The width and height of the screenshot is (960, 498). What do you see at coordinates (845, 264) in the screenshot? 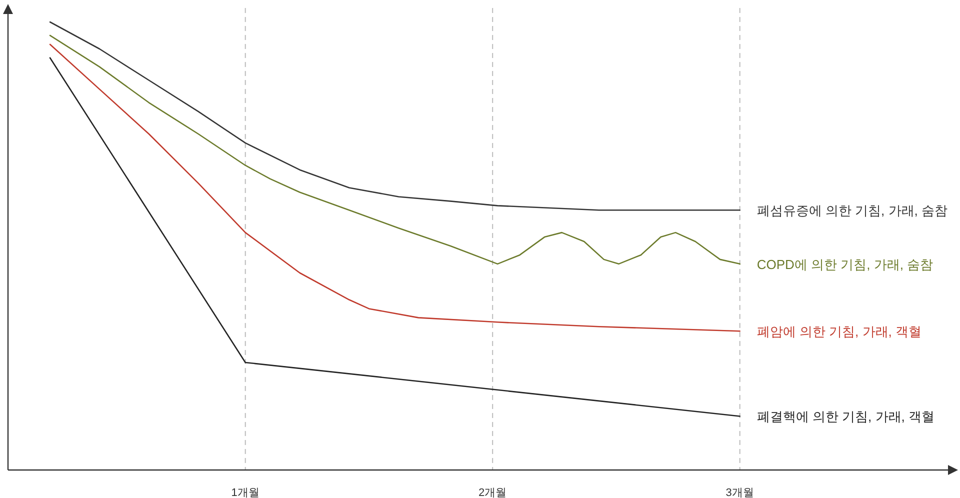
I see `series-label: COPD에 의한 기침, 가래, 숨참` at bounding box center [845, 264].